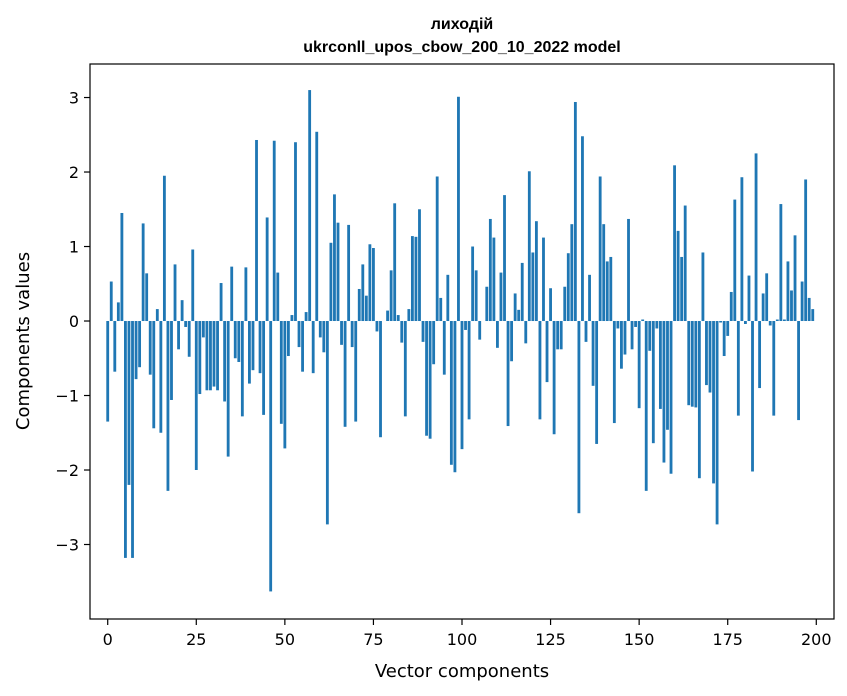 This screenshot has height=696, width=847. What do you see at coordinates (74, 247) in the screenshot?
I see `y-tick-label: 1` at bounding box center [74, 247].